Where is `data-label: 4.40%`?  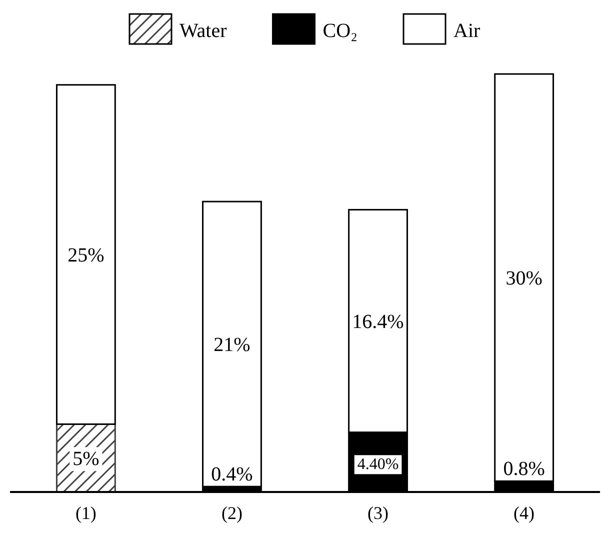 data-label: 4.40% is located at coordinates (378, 465).